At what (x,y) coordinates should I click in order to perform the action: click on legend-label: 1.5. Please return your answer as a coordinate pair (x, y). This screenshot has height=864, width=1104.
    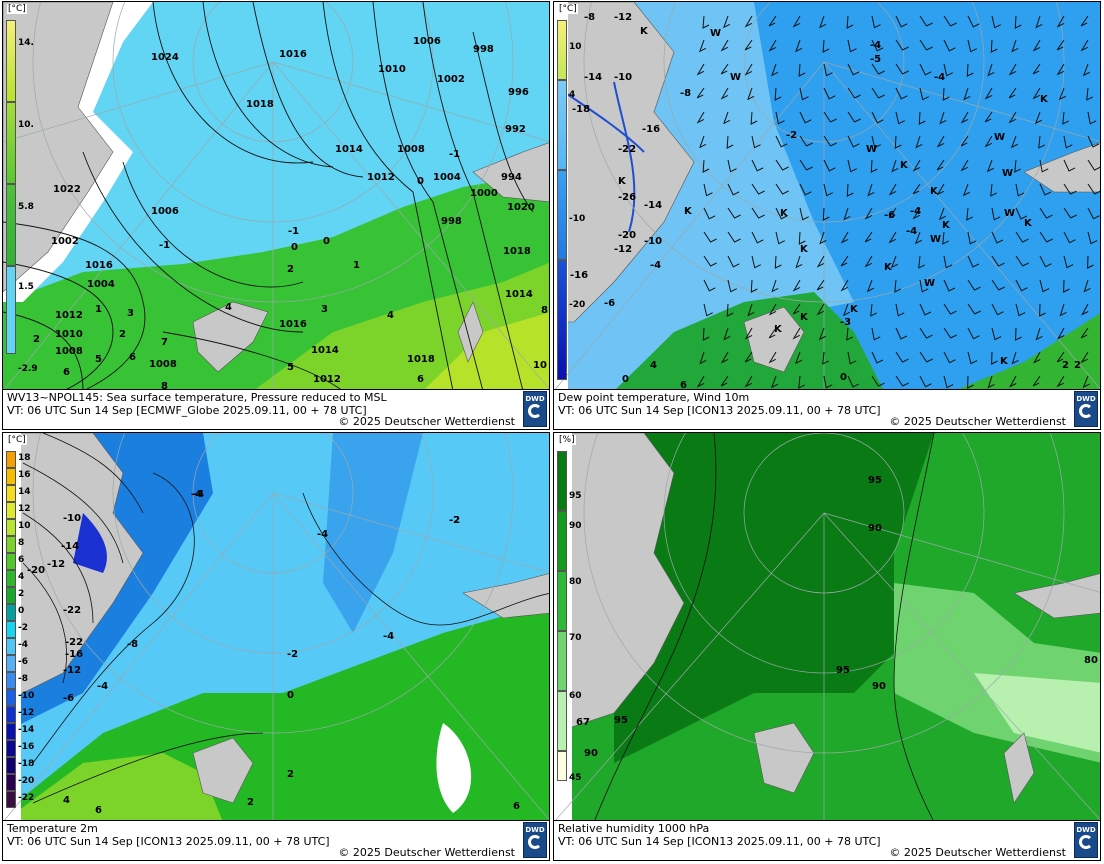
    Looking at the image, I should click on (26, 287).